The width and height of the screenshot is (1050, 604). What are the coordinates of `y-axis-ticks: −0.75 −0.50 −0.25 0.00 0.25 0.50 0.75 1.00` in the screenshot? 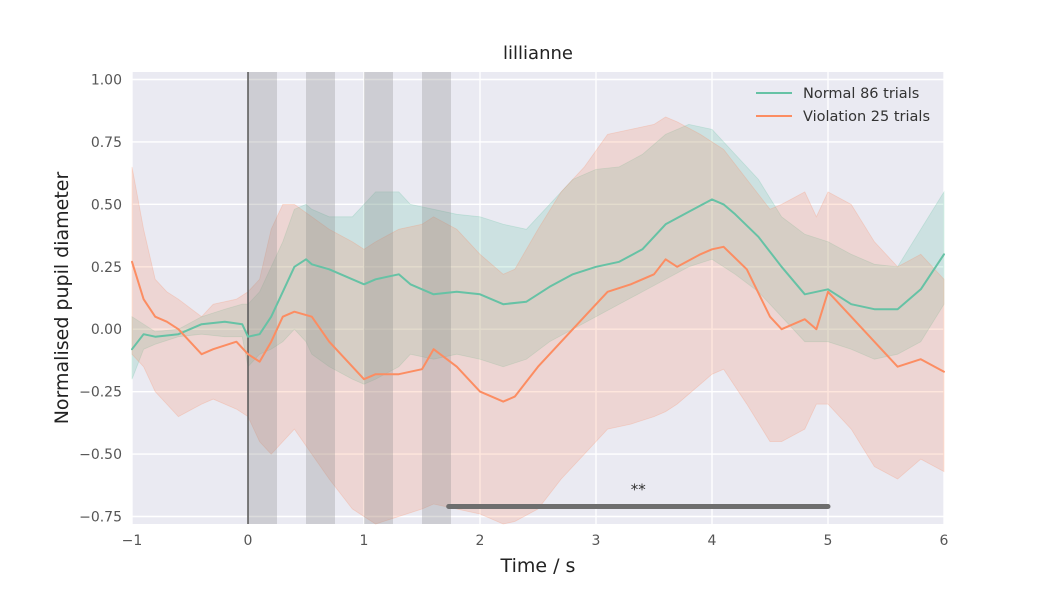 It's located at (100, 298).